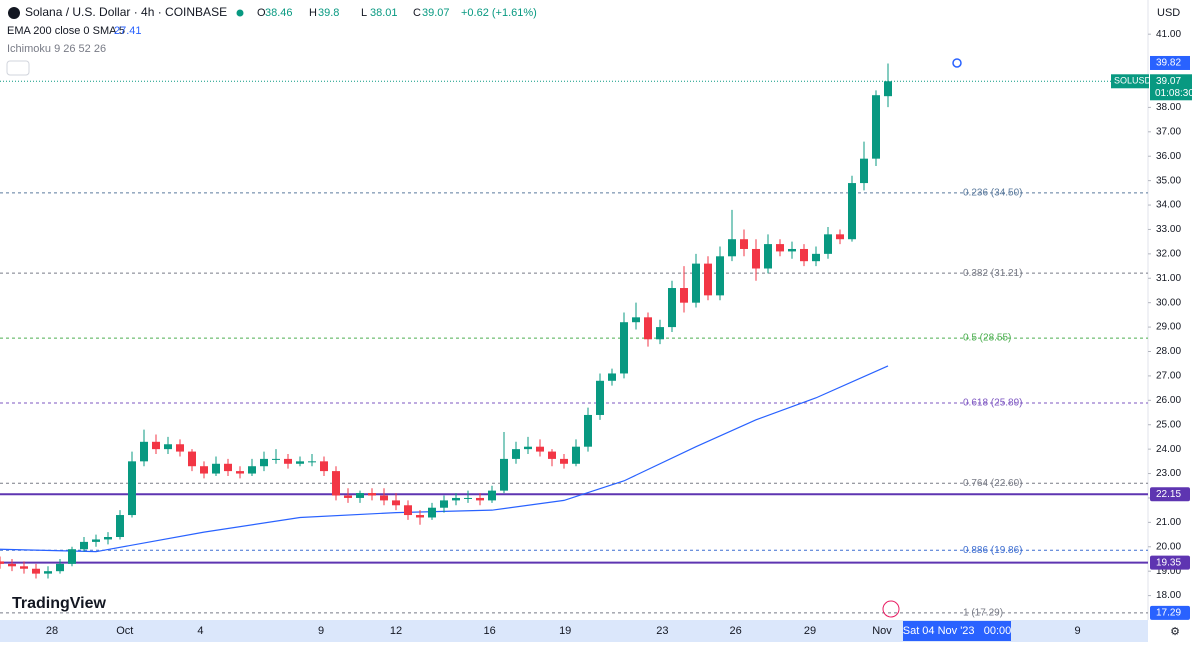 This screenshot has width=1192, height=651. I want to click on y-tick-label: 31.00, so click(1168, 278).